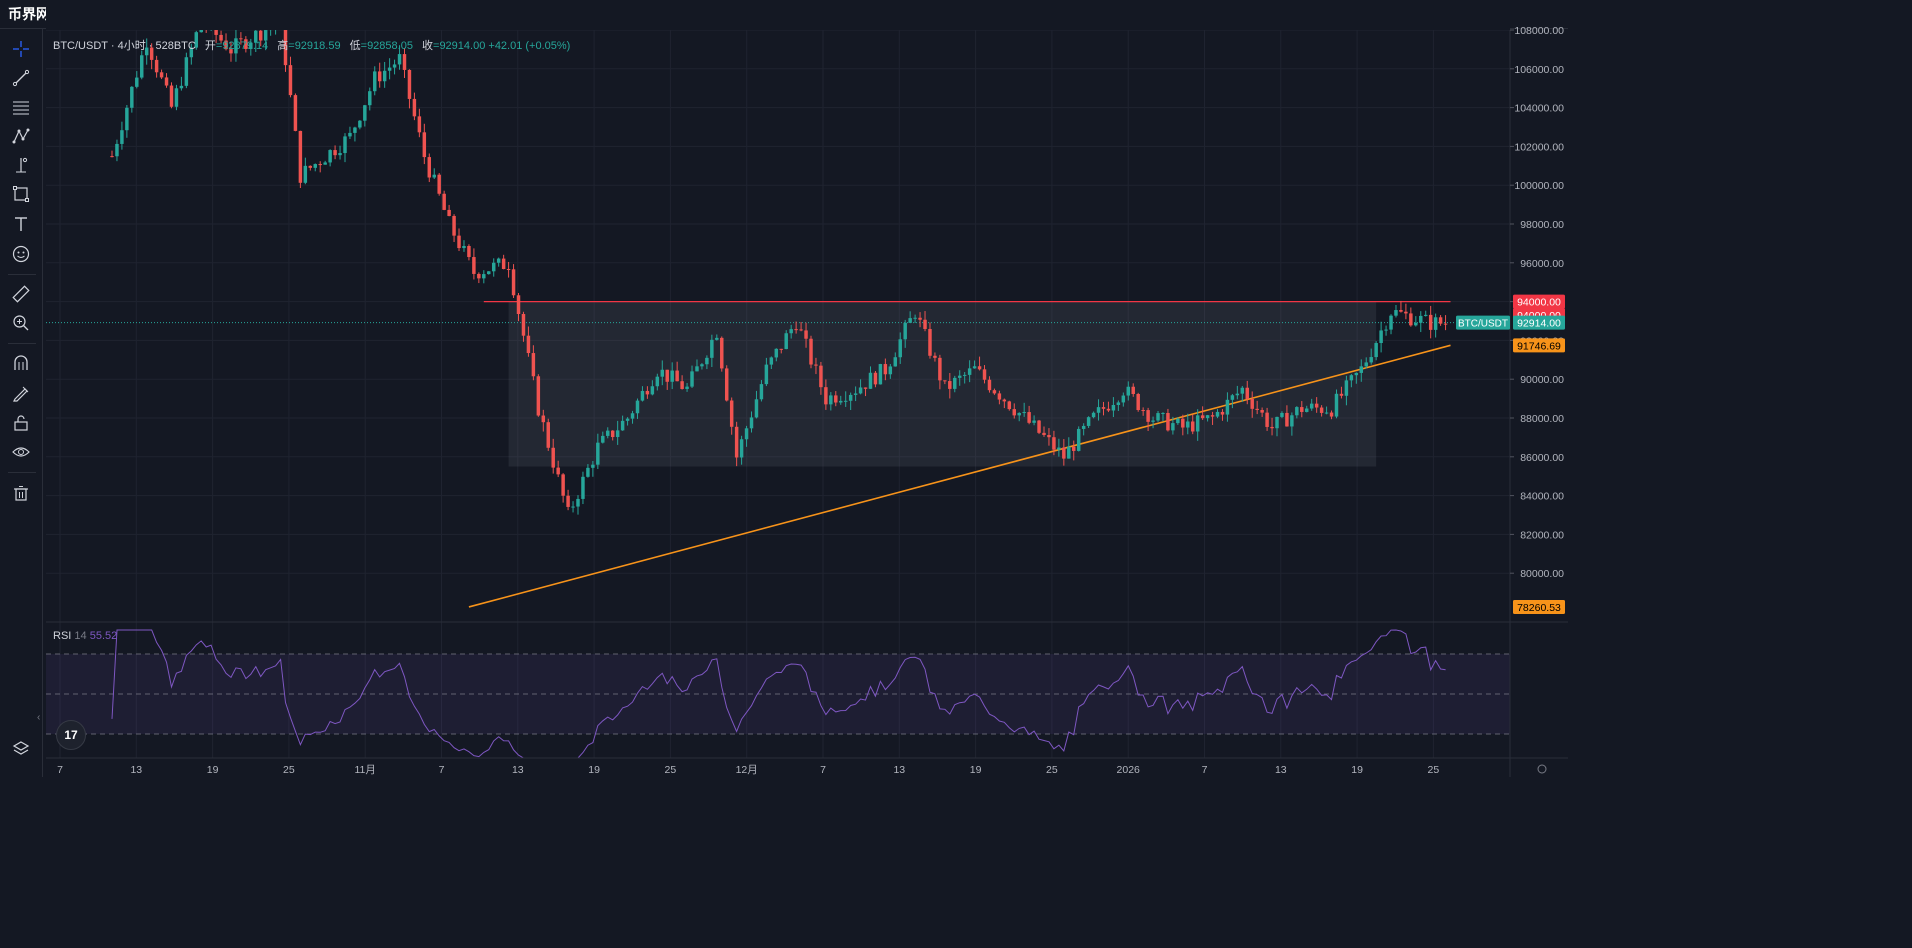  What do you see at coordinates (21, 493) in the screenshot?
I see `trash-icon` at bounding box center [21, 493].